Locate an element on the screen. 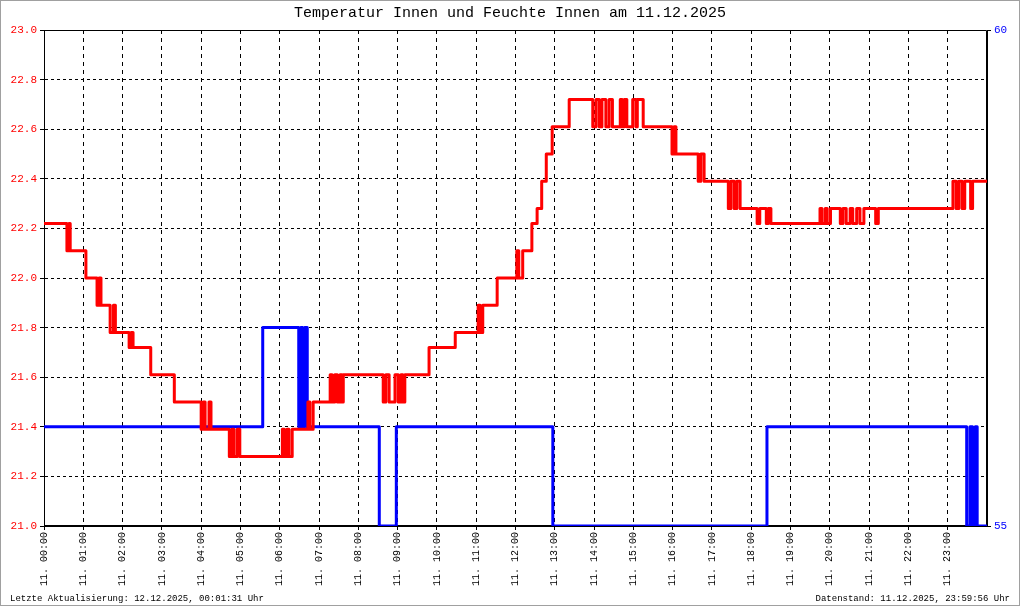 Image resolution: width=1020 pixels, height=606 pixels. y2-tick-label: 60 is located at coordinates (1001, 29).